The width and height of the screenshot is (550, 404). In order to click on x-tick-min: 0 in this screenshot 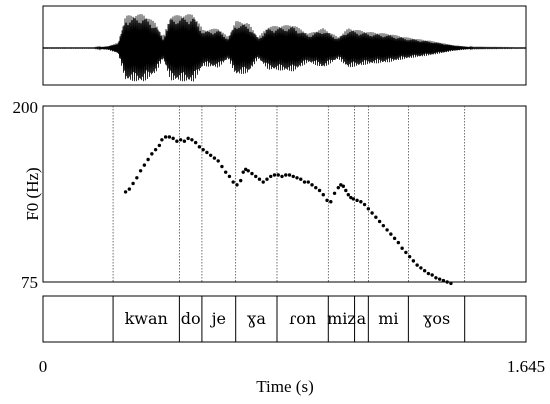, I will do `click(43, 366)`.